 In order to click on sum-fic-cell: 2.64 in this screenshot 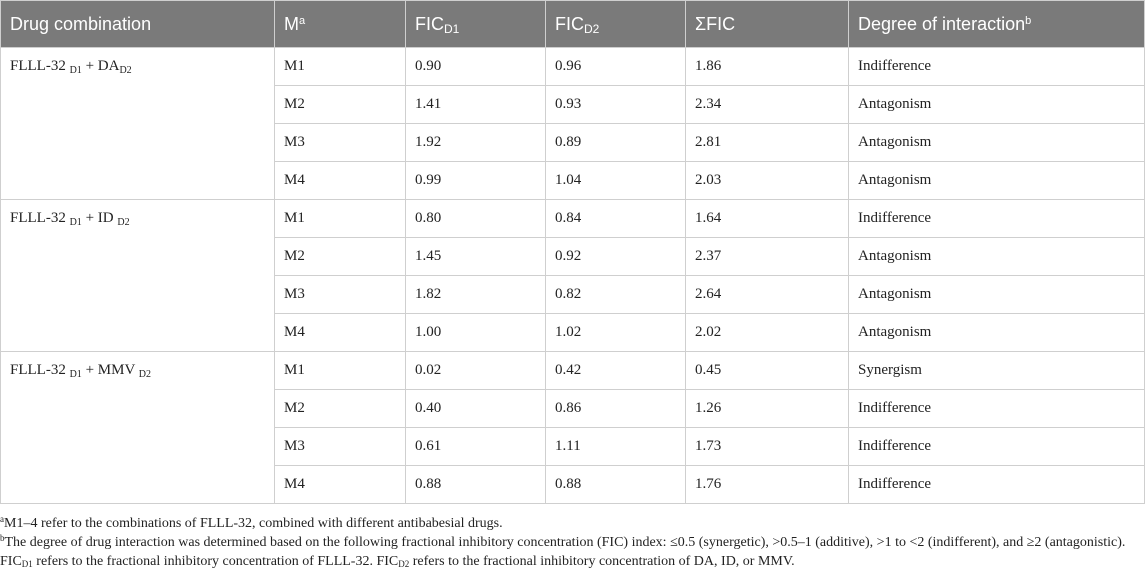, I will do `click(767, 294)`.